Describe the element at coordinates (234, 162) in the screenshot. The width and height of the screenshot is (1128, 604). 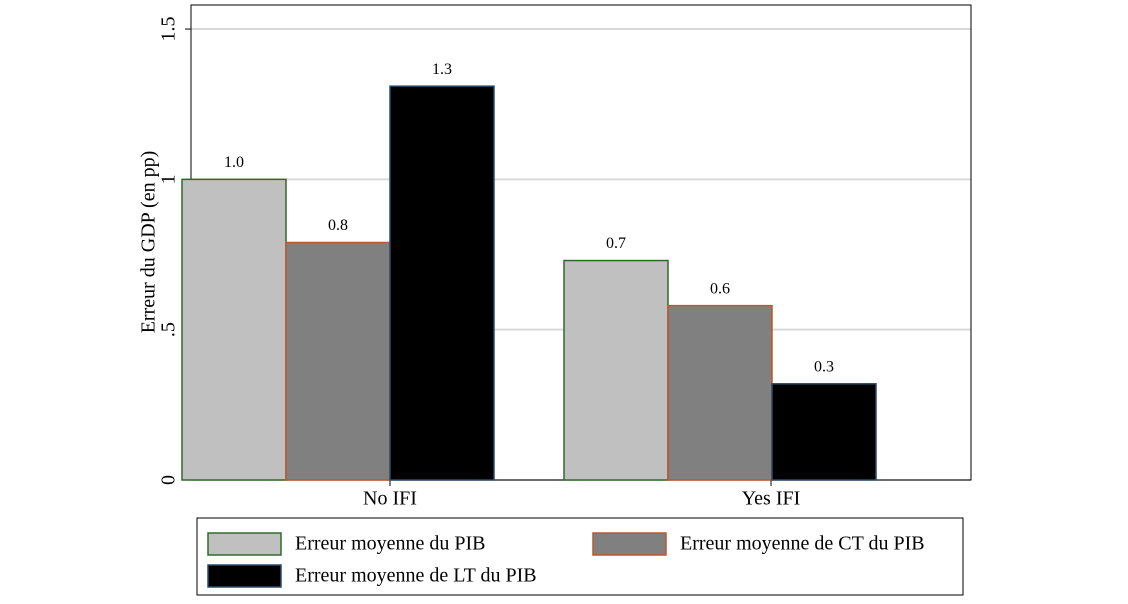
I see `value-label: 1.0` at that location.